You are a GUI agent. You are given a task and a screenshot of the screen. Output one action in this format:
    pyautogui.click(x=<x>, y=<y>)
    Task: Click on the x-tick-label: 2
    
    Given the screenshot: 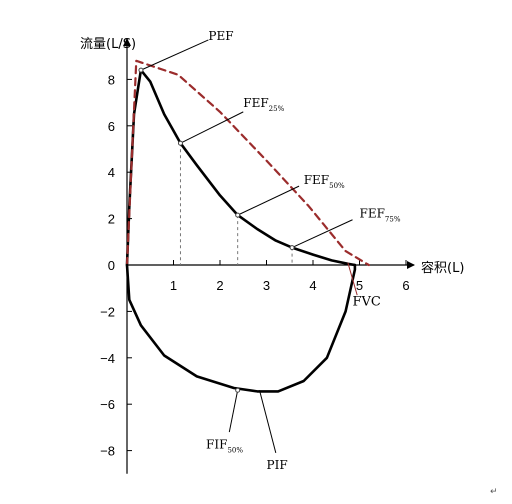 What is the action you would take?
    pyautogui.click(x=219, y=285)
    